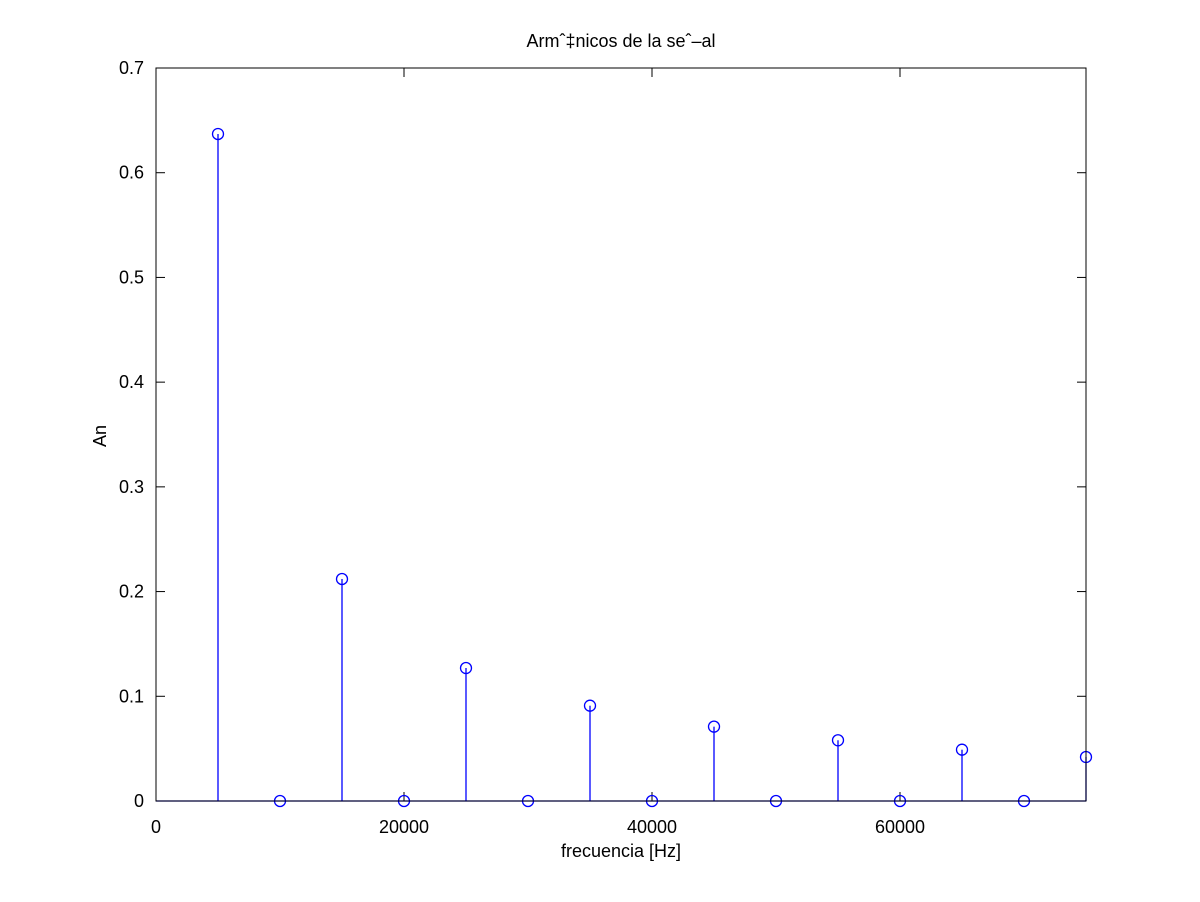 The height and width of the screenshot is (902, 1200). I want to click on y-tick-label: 0.6, so click(131, 173).